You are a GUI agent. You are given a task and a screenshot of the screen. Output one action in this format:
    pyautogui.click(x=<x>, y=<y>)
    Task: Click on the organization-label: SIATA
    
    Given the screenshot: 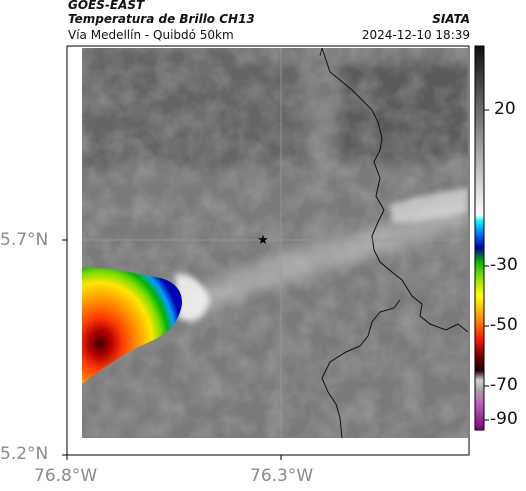 What is the action you would take?
    pyautogui.click(x=451, y=19)
    